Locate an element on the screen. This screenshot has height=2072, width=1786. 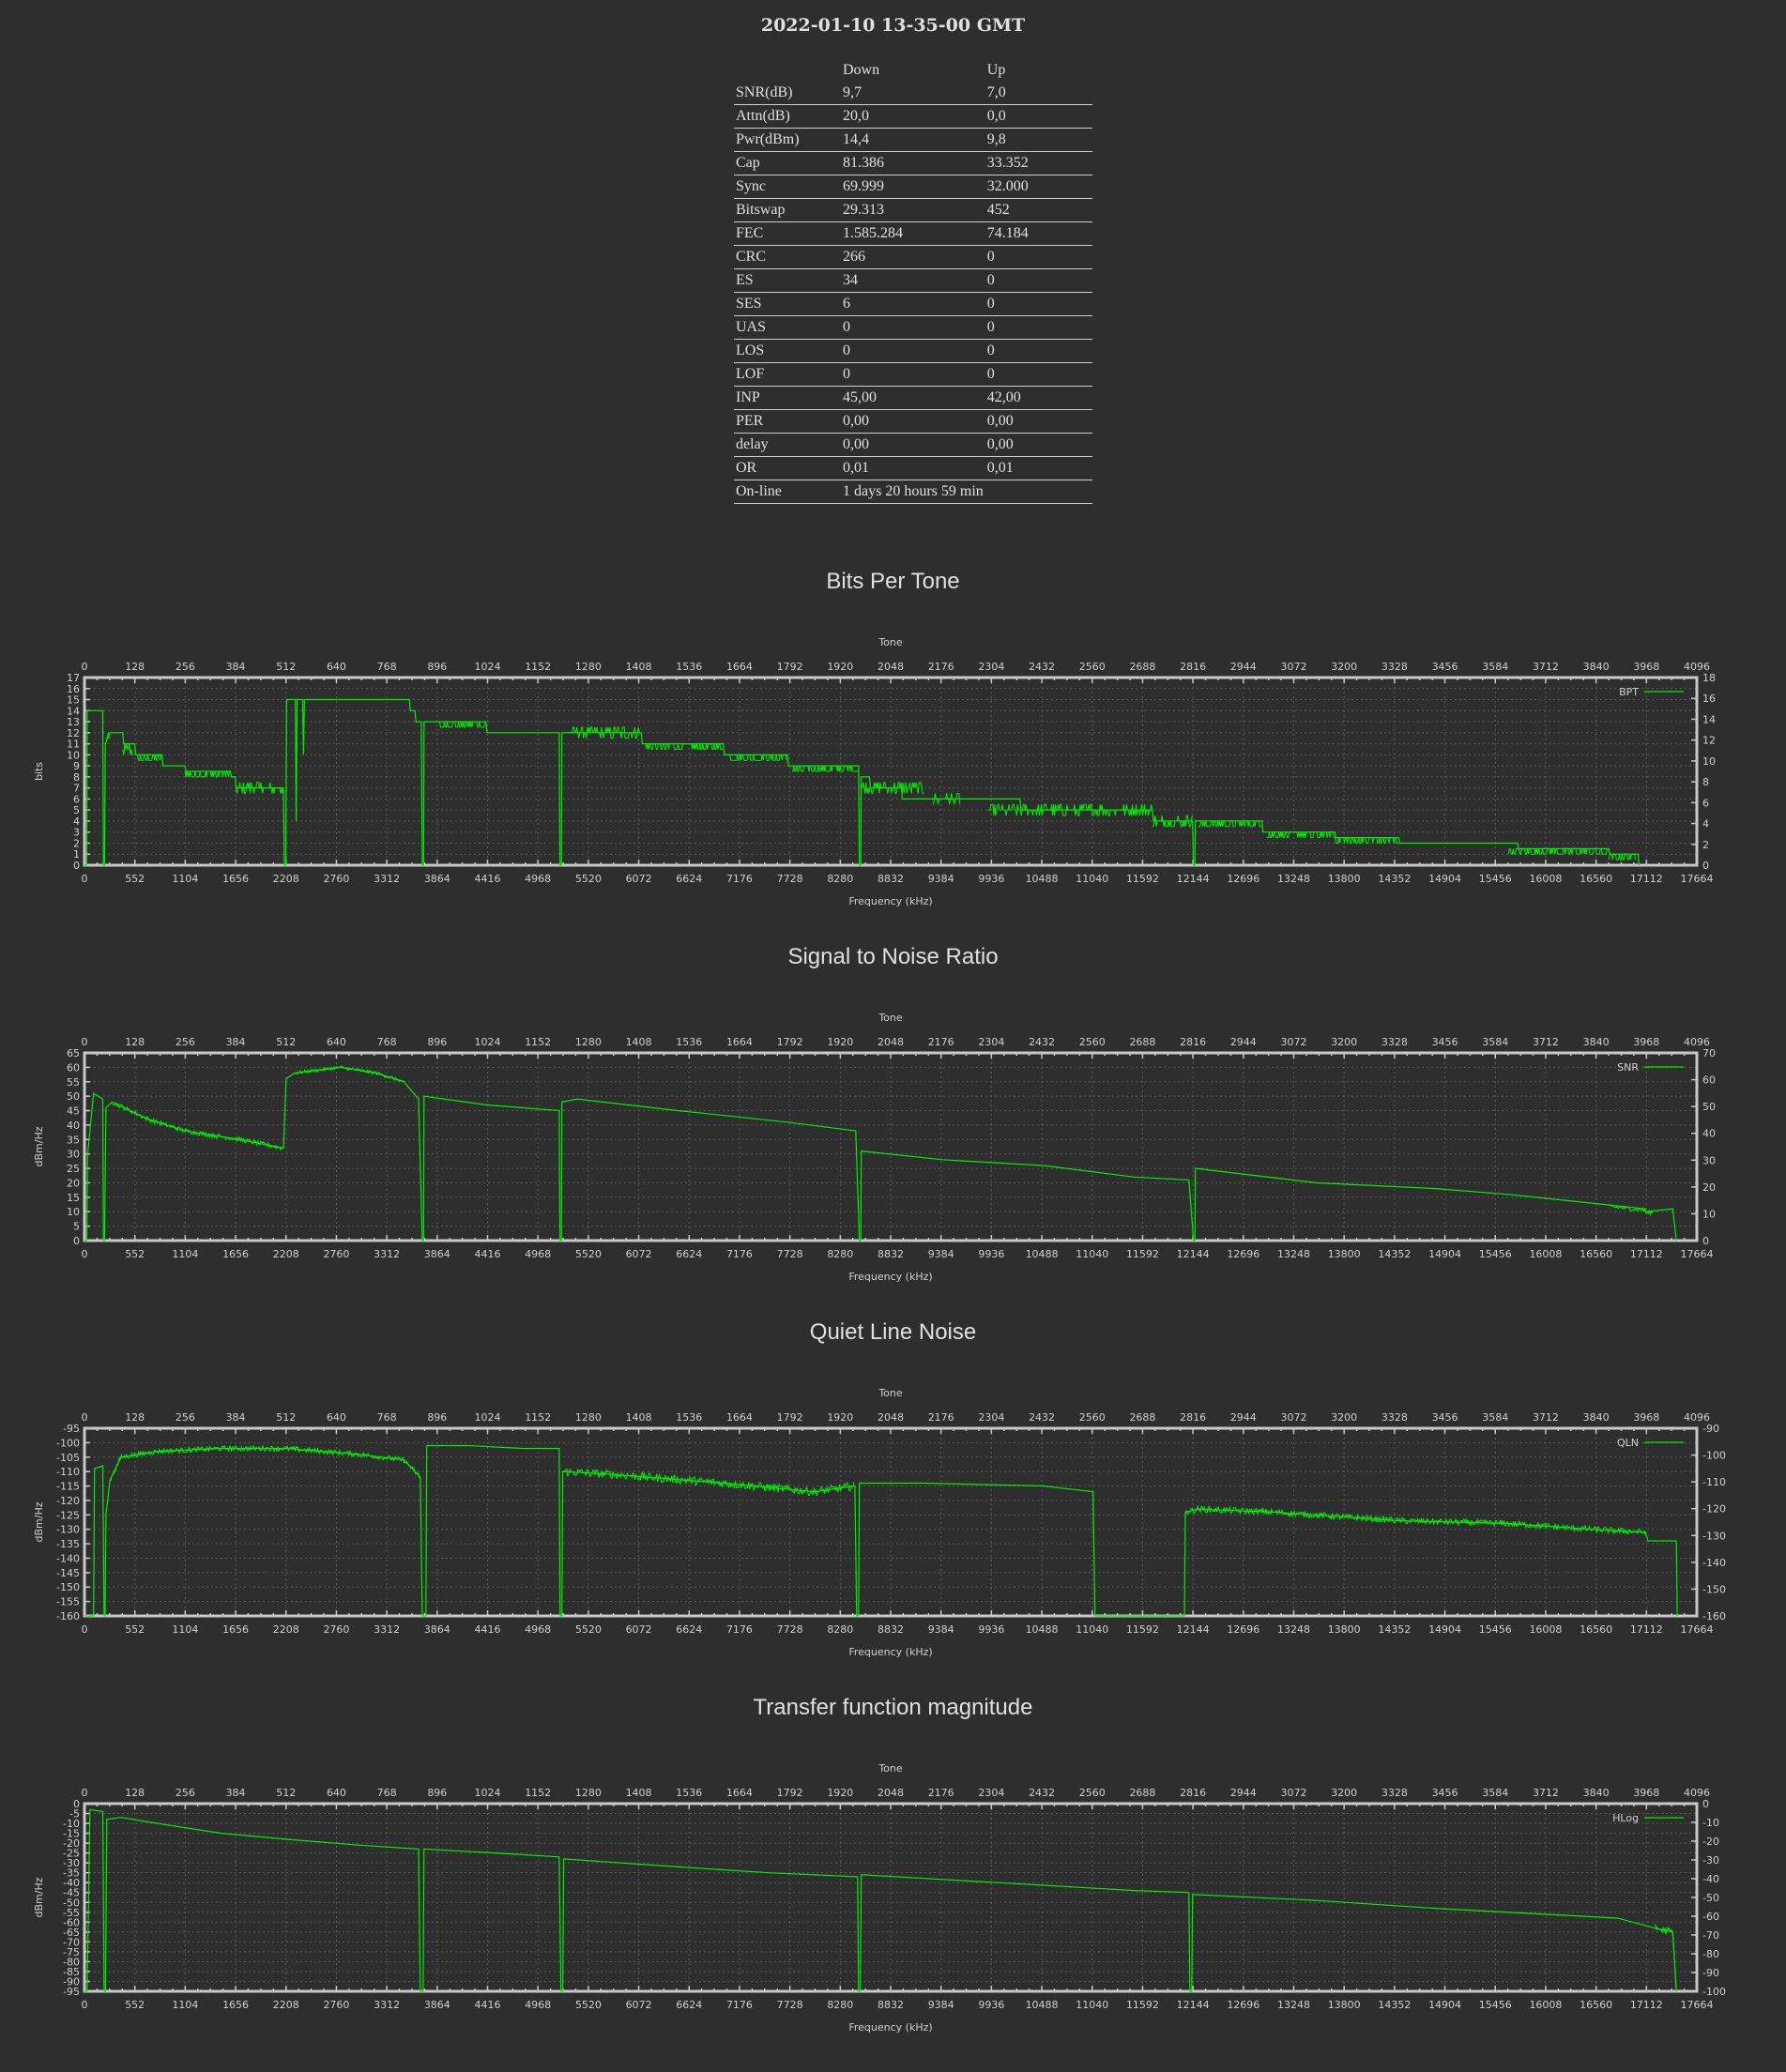
x-tick-label: 12696 is located at coordinates (1243, 1629).